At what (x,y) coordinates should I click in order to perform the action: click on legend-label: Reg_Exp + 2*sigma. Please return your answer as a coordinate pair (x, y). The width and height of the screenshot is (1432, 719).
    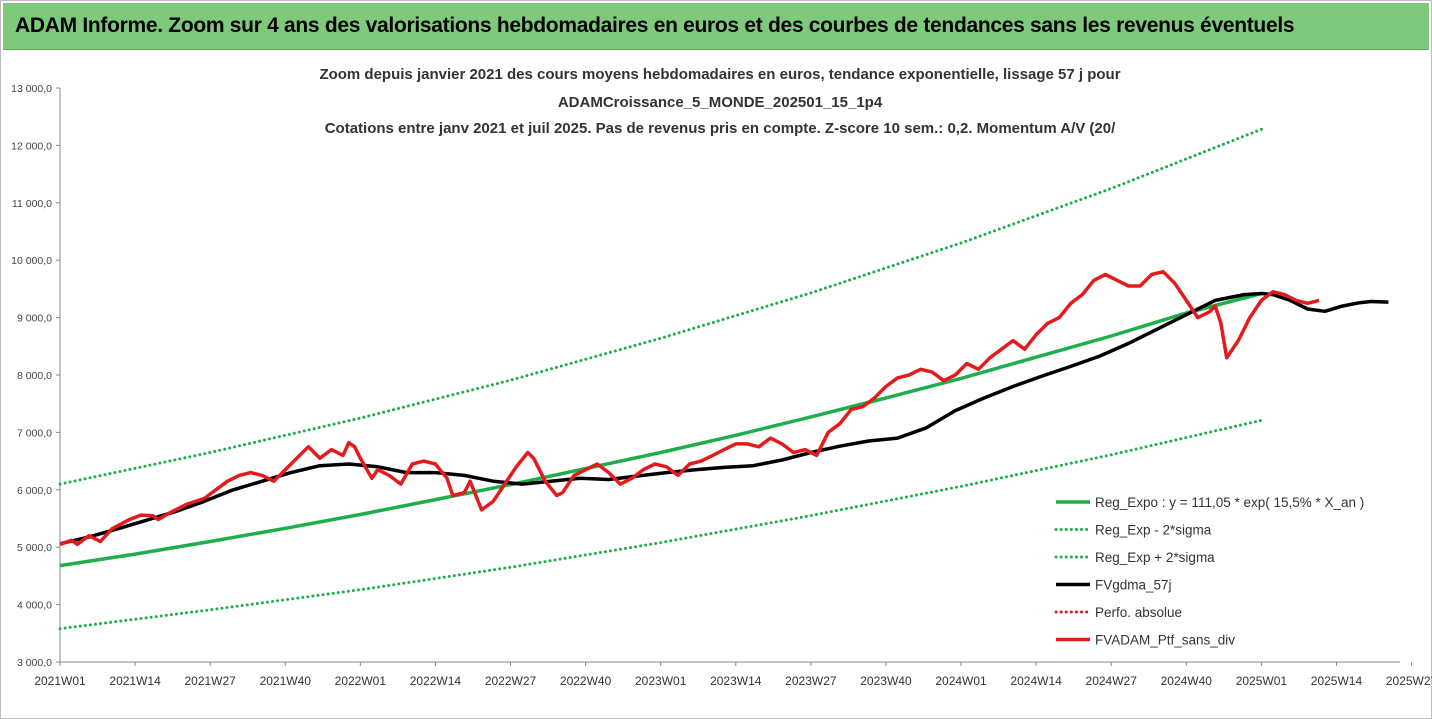
    Looking at the image, I should click on (1155, 557).